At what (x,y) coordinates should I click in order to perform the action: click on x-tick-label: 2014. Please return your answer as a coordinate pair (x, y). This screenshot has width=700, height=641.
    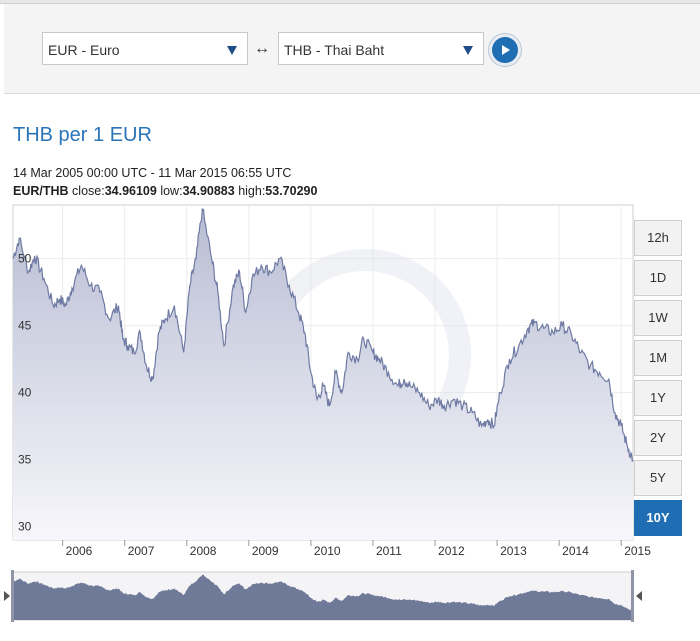
    Looking at the image, I should click on (575, 551).